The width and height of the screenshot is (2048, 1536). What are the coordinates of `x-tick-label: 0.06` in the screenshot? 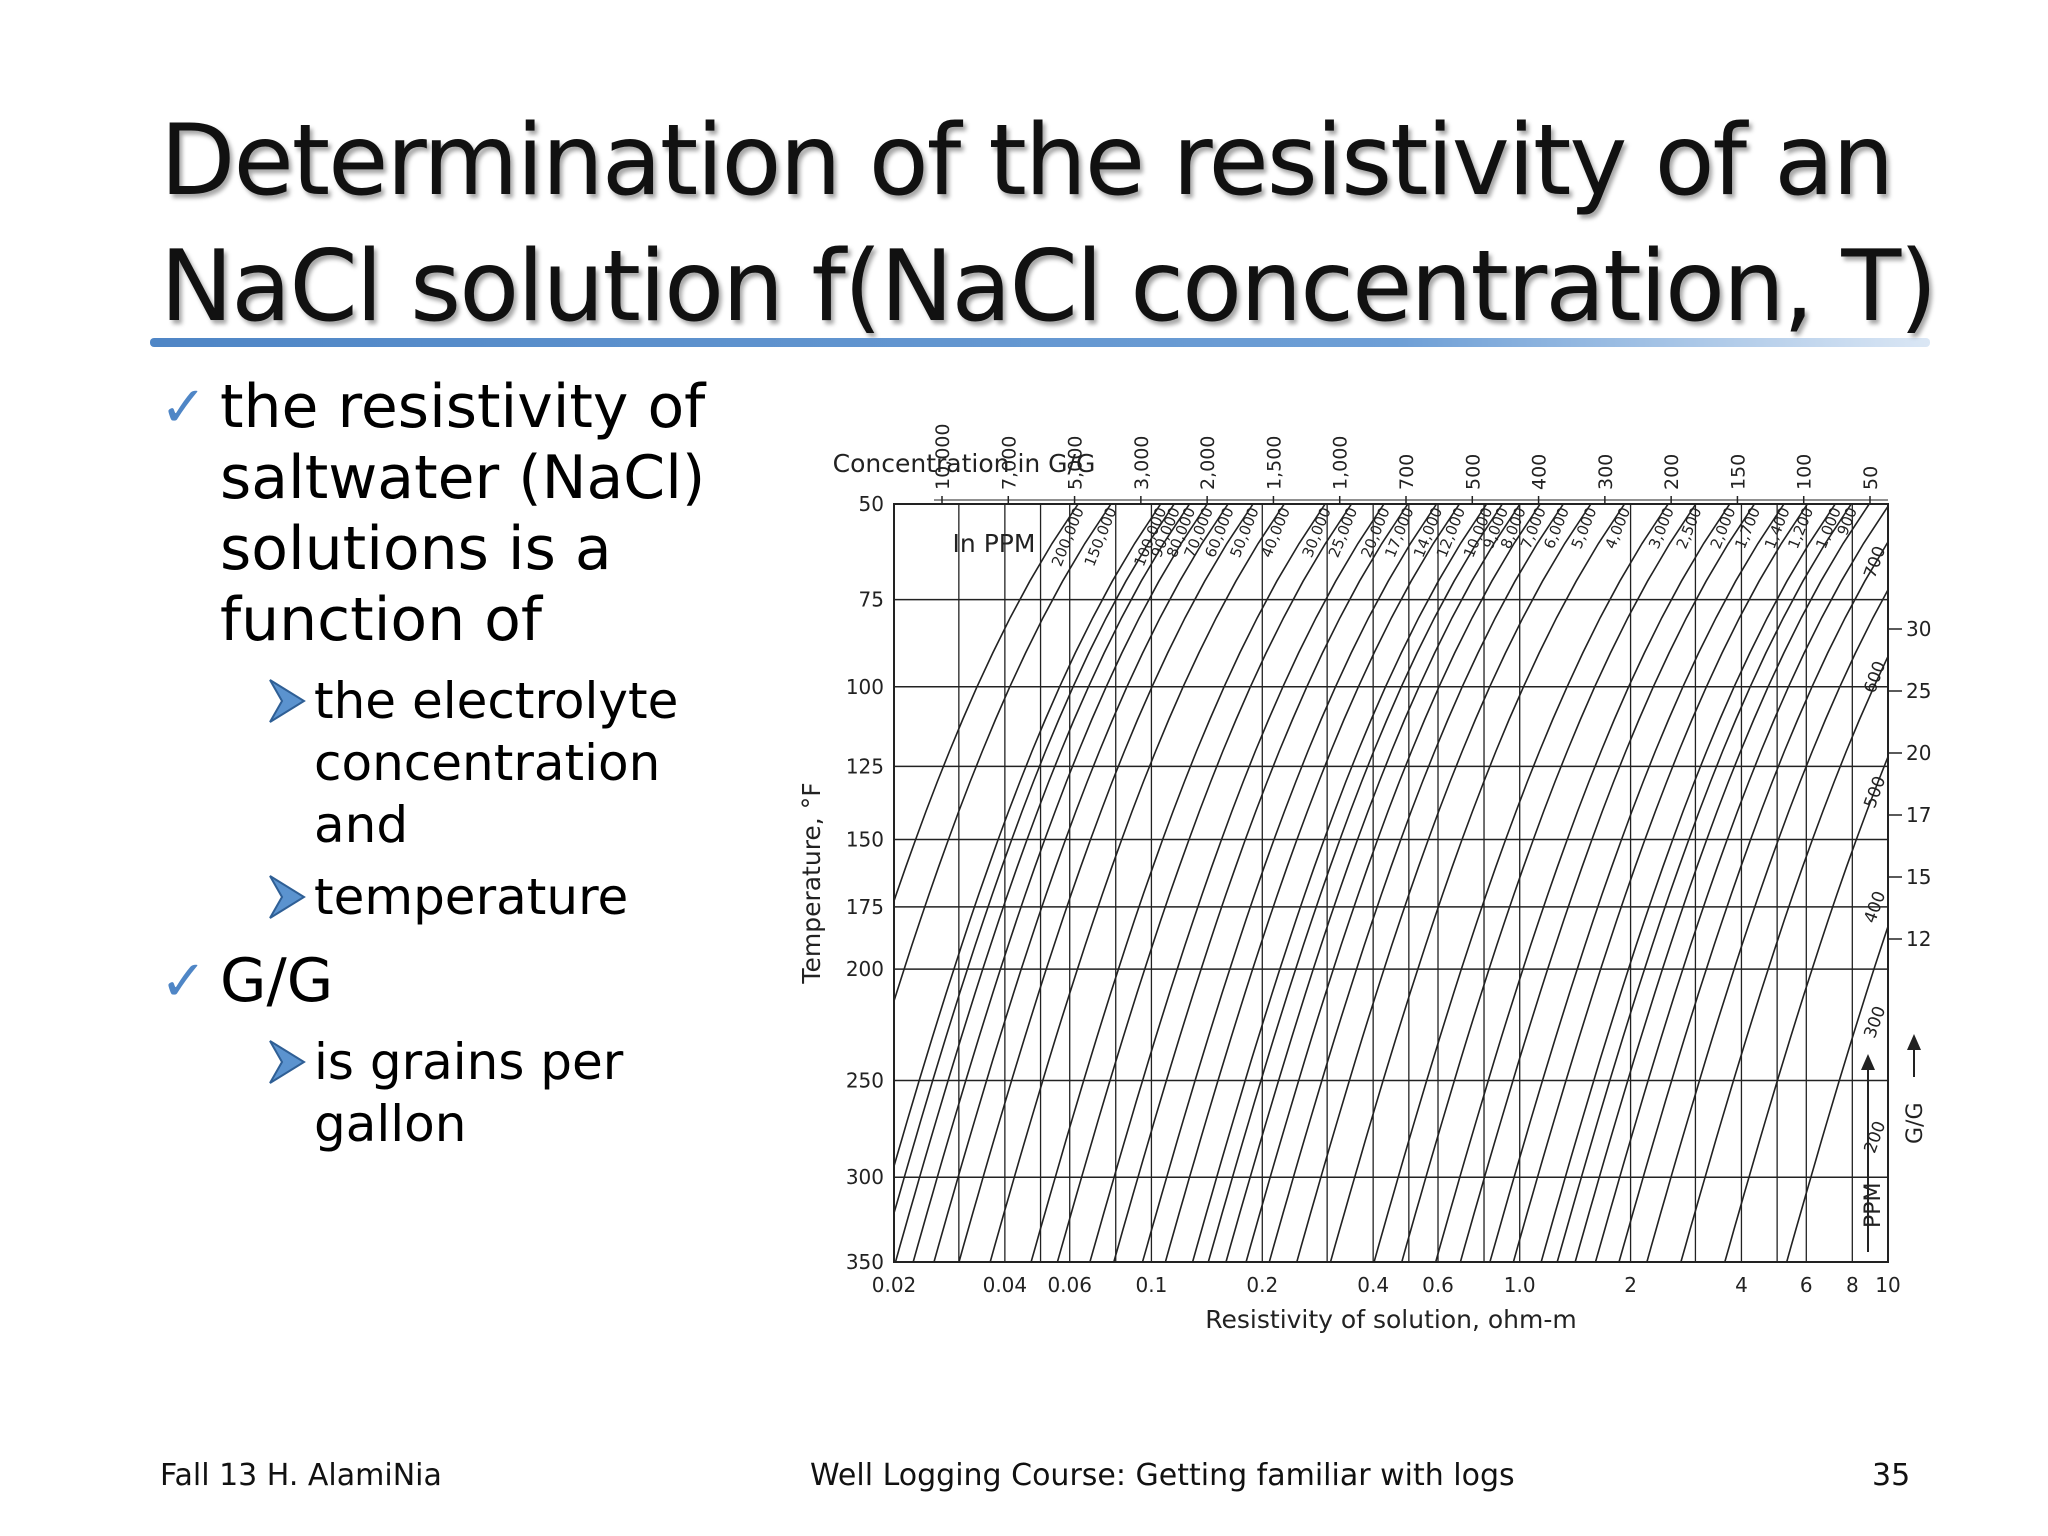 It's located at (1069, 1285).